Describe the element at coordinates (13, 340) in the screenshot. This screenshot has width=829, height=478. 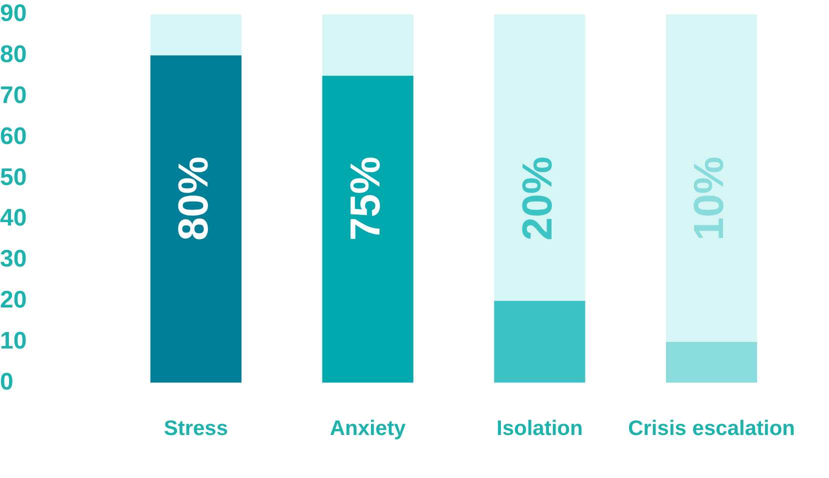
I see `y-tick-label: 10` at that location.